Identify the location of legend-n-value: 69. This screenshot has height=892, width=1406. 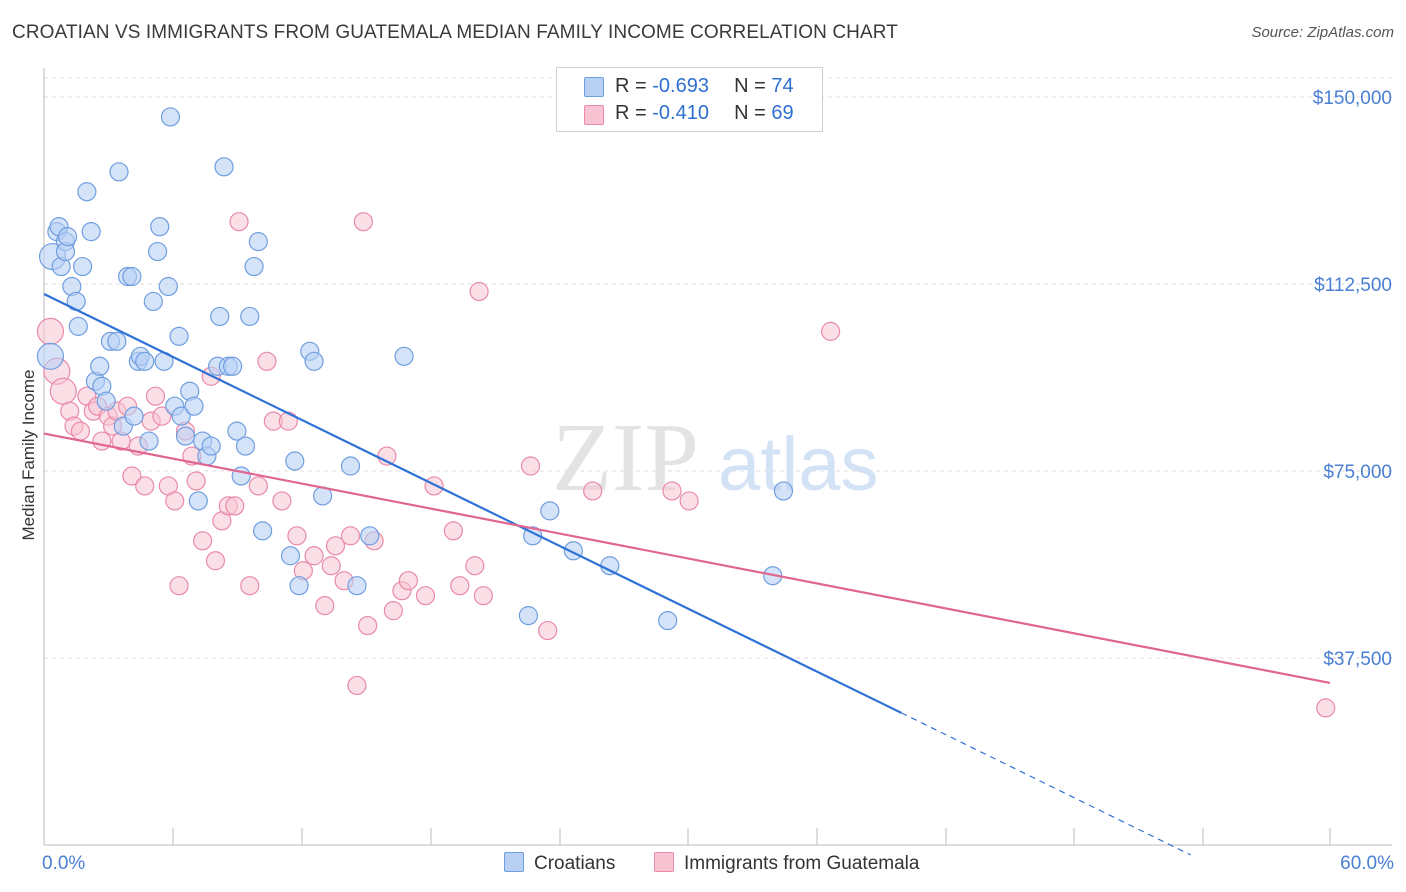
(782, 113).